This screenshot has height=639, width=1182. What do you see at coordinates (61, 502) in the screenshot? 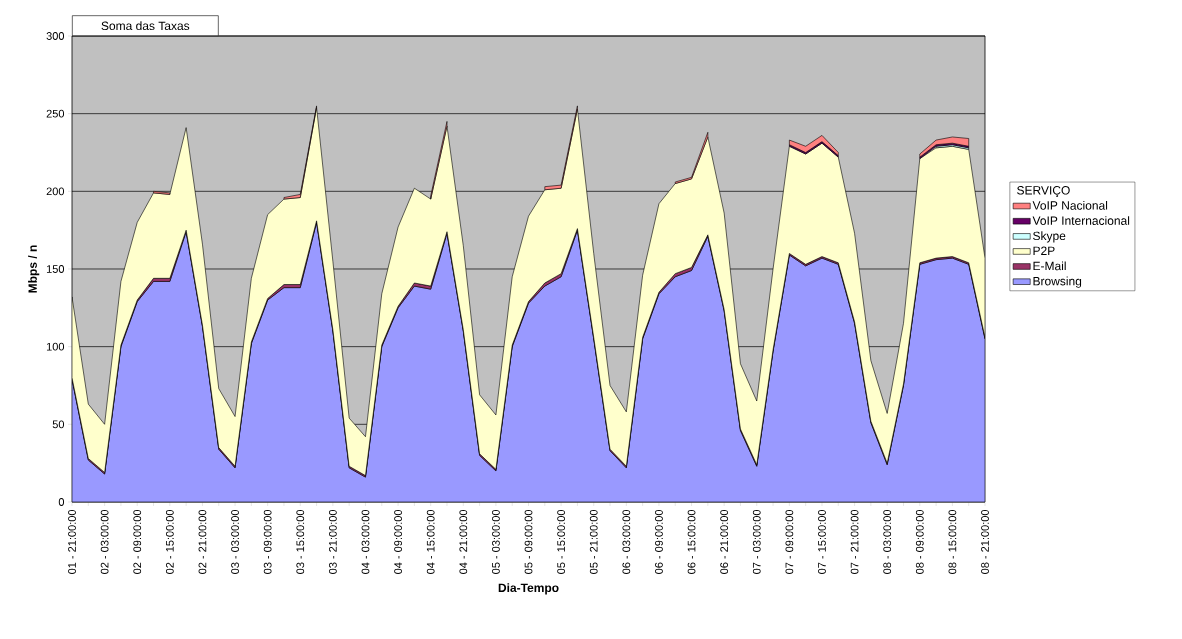
I see `y-tick-label: 0` at bounding box center [61, 502].